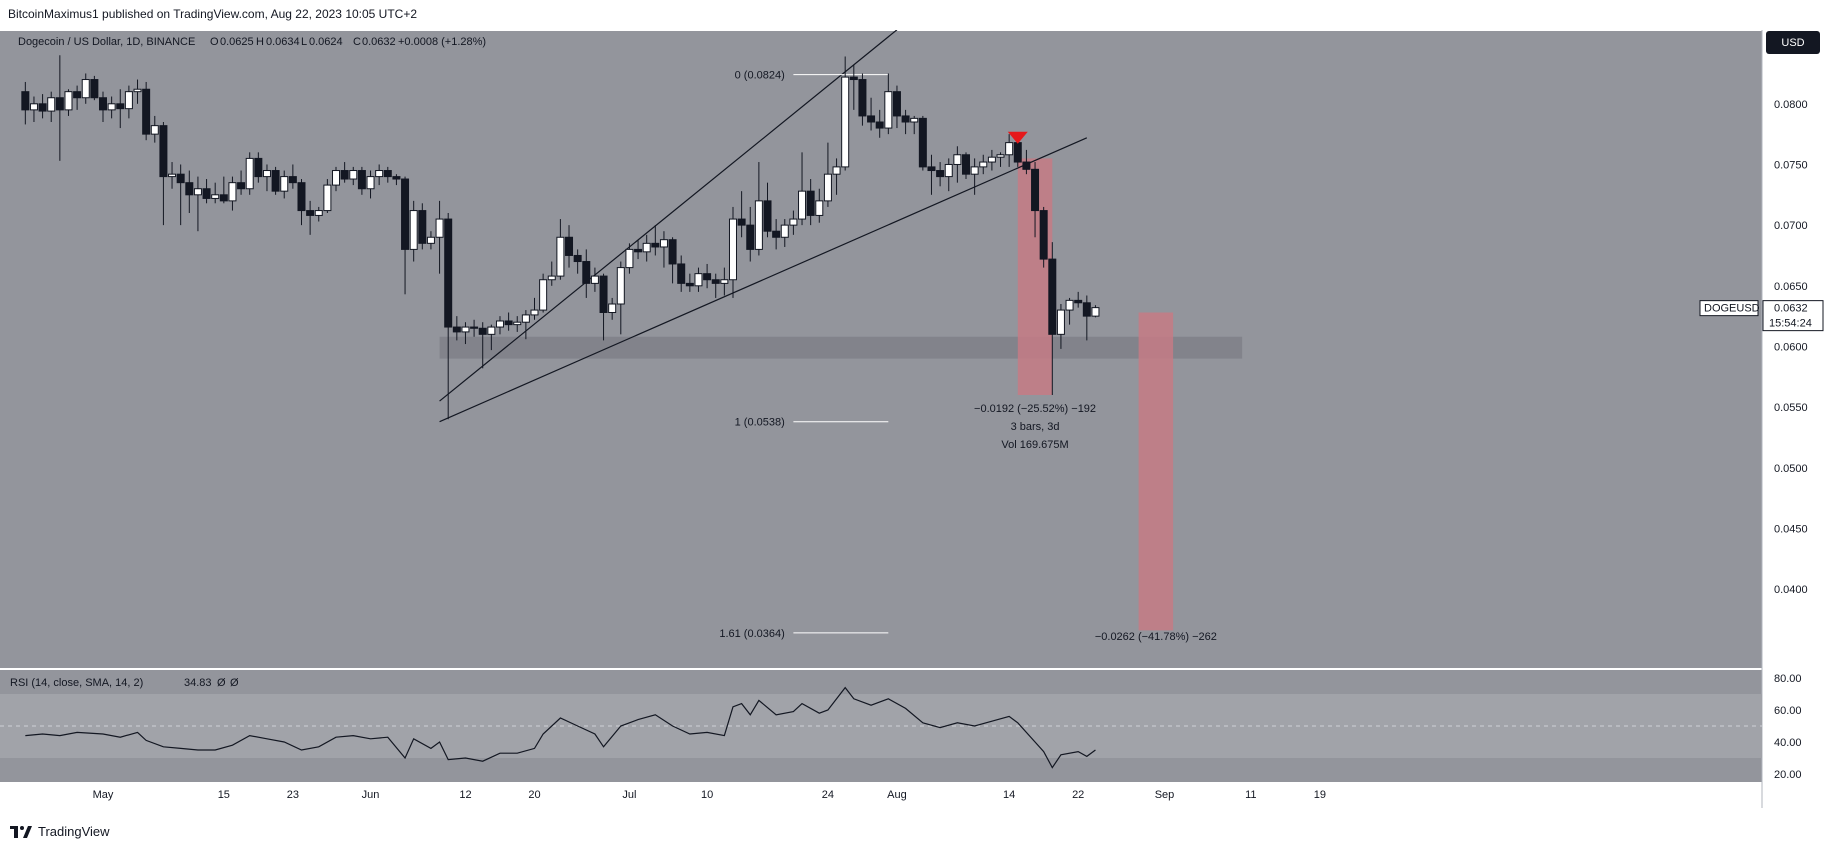 The image size is (1835, 845). What do you see at coordinates (1793, 316) in the screenshot?
I see `last-price-tag` at bounding box center [1793, 316].